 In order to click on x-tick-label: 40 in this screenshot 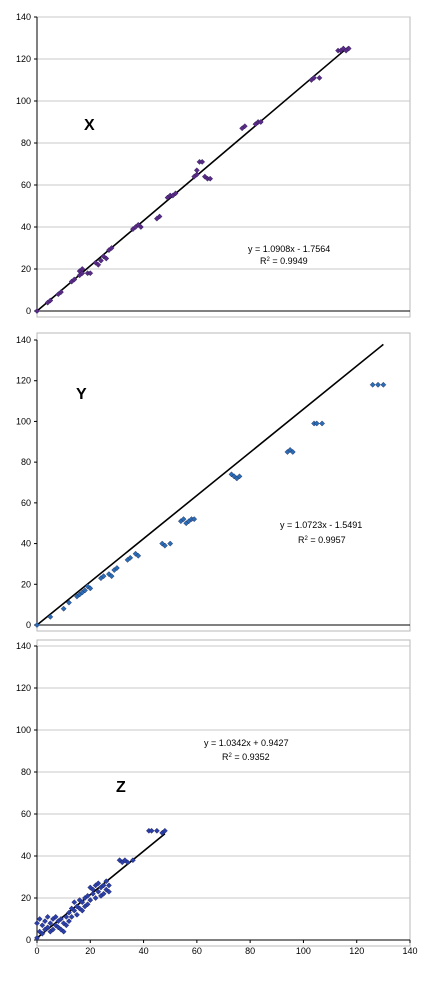, I will do `click(144, 951)`.